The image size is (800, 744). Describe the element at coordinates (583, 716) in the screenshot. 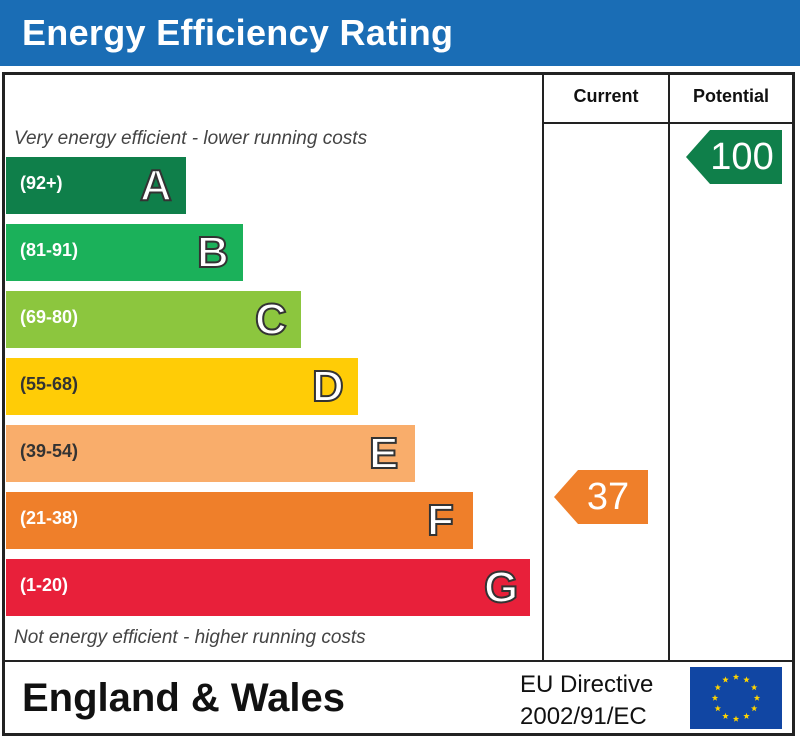

I see `eu-directive-code: 2002/91/EC` at that location.